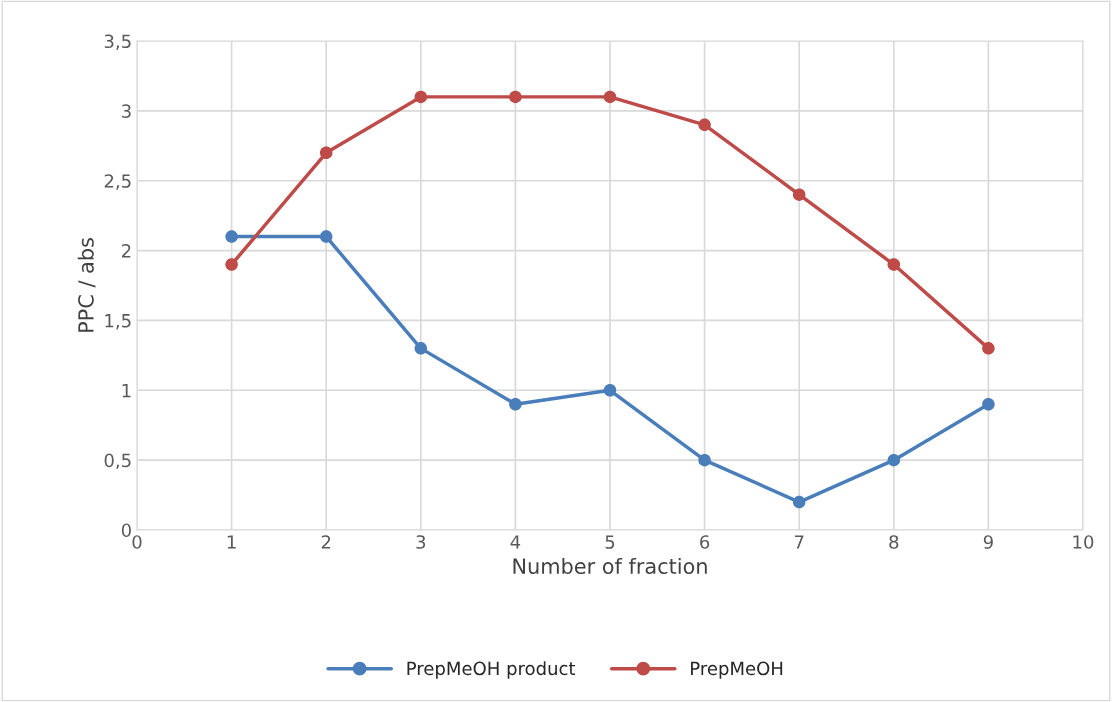  What do you see at coordinates (137, 542) in the screenshot?
I see `x-tick-label: 0` at bounding box center [137, 542].